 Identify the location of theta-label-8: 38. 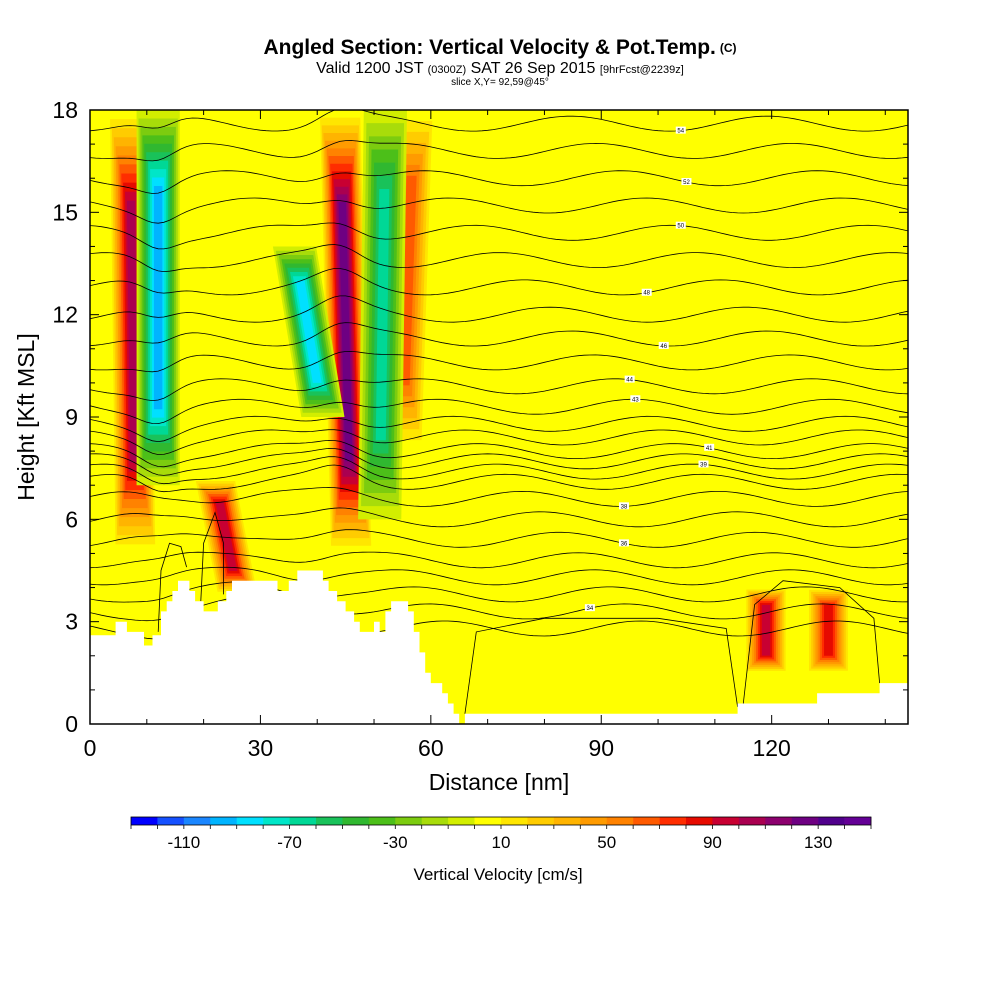
(624, 507).